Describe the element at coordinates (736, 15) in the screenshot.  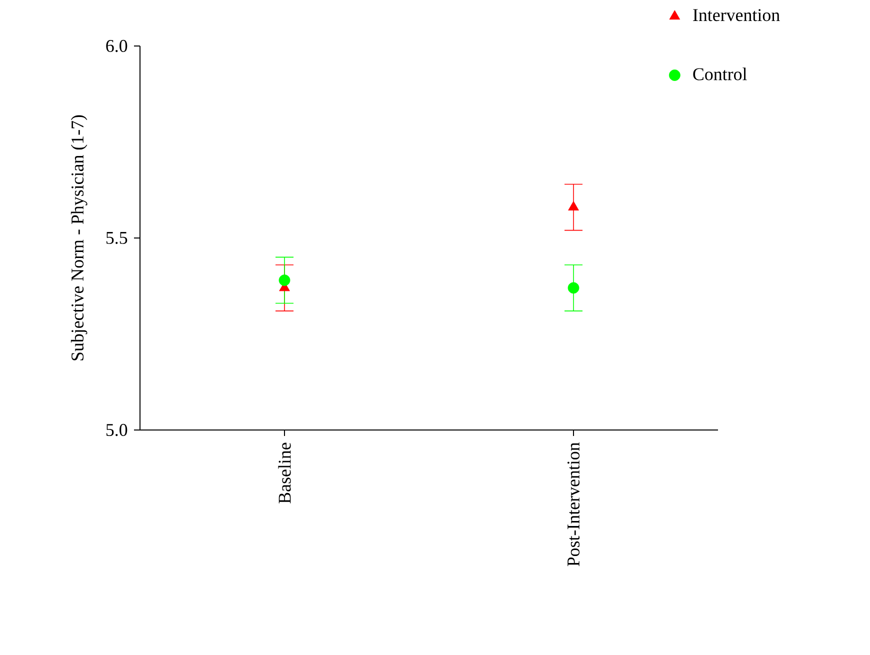
I see `legend-label: Intervention` at that location.